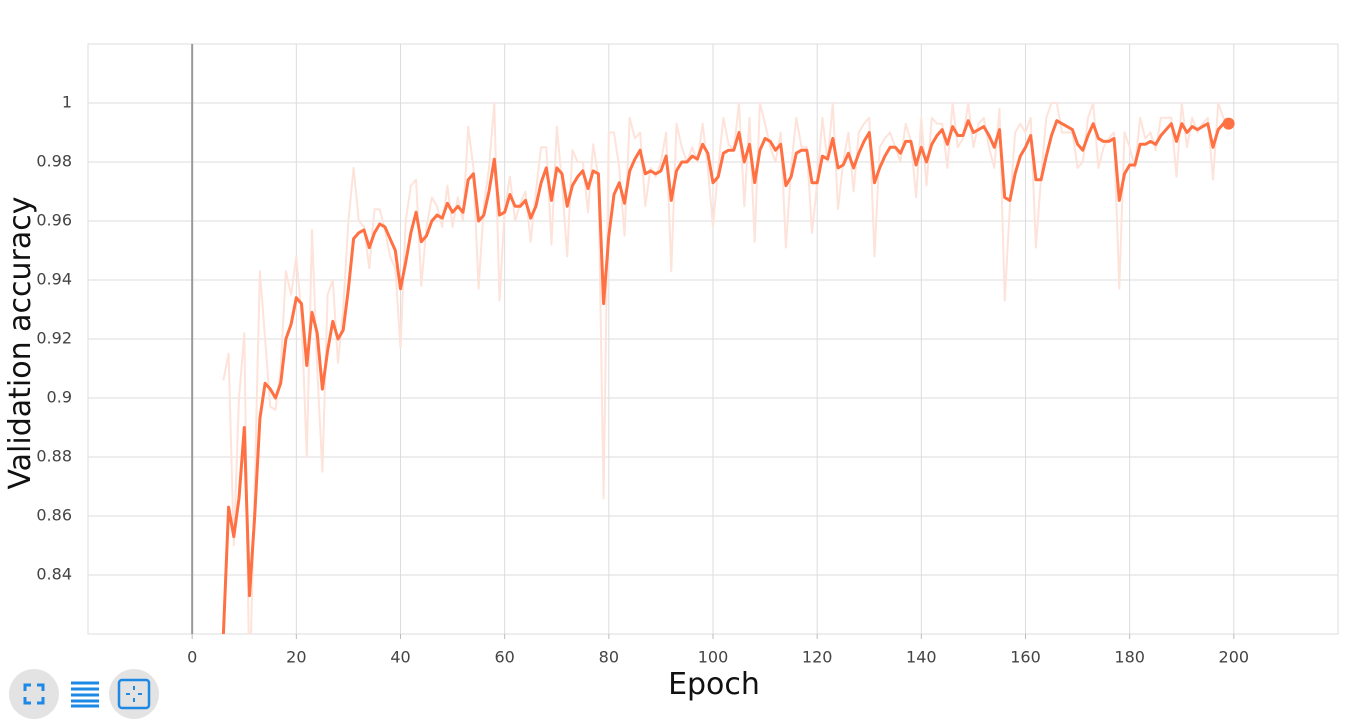 Image resolution: width=1356 pixels, height=727 pixels. What do you see at coordinates (54, 574) in the screenshot?
I see `y-tick-label: 0.84` at bounding box center [54, 574].